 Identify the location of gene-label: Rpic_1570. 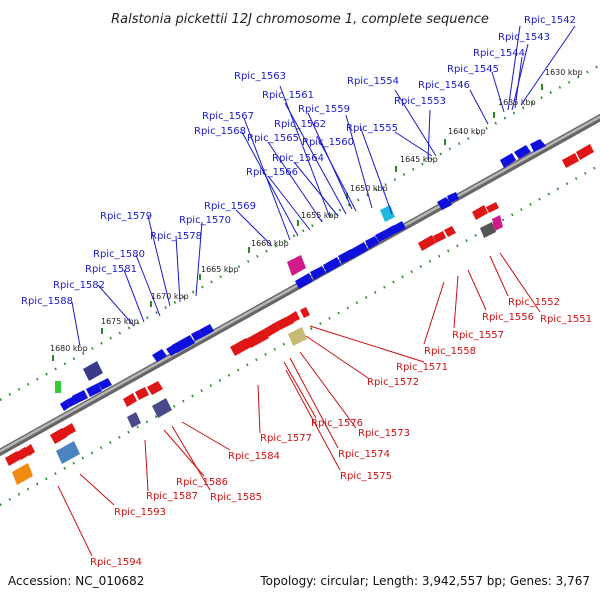
(205, 220).